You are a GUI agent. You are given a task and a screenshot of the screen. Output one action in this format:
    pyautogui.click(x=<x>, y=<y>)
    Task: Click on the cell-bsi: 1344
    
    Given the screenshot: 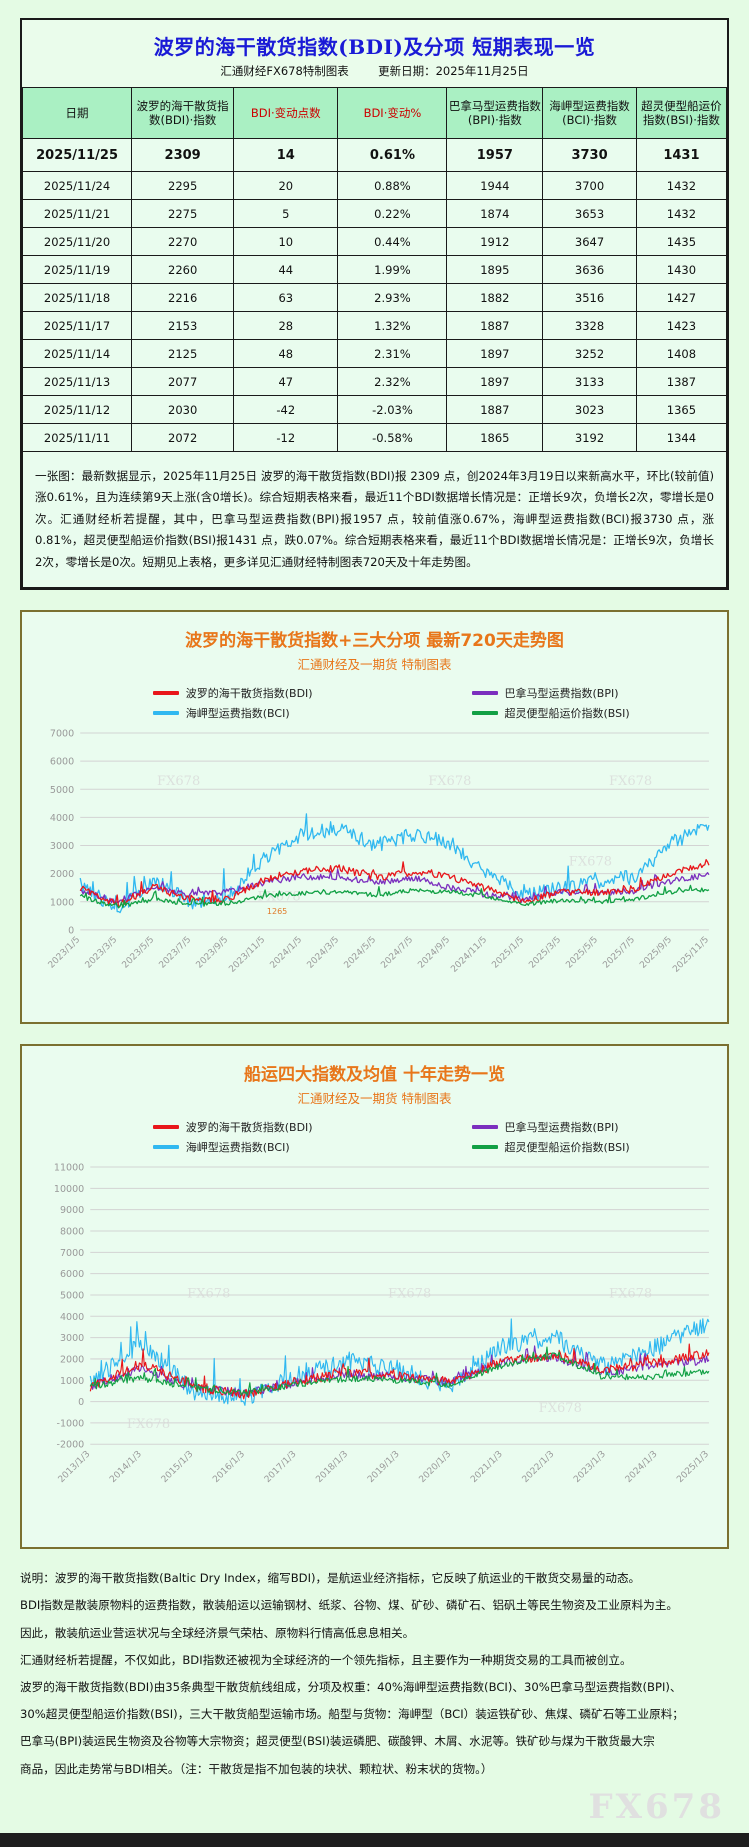 What is the action you would take?
    pyautogui.click(x=681, y=437)
    